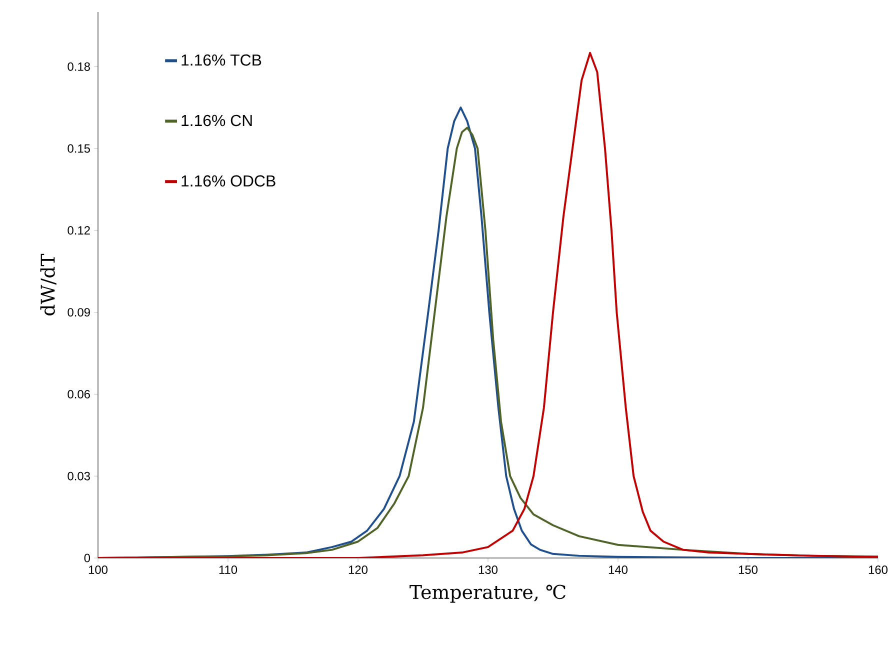 The image size is (893, 646). Describe the element at coordinates (748, 570) in the screenshot. I see `x-tick-label: 150` at that location.